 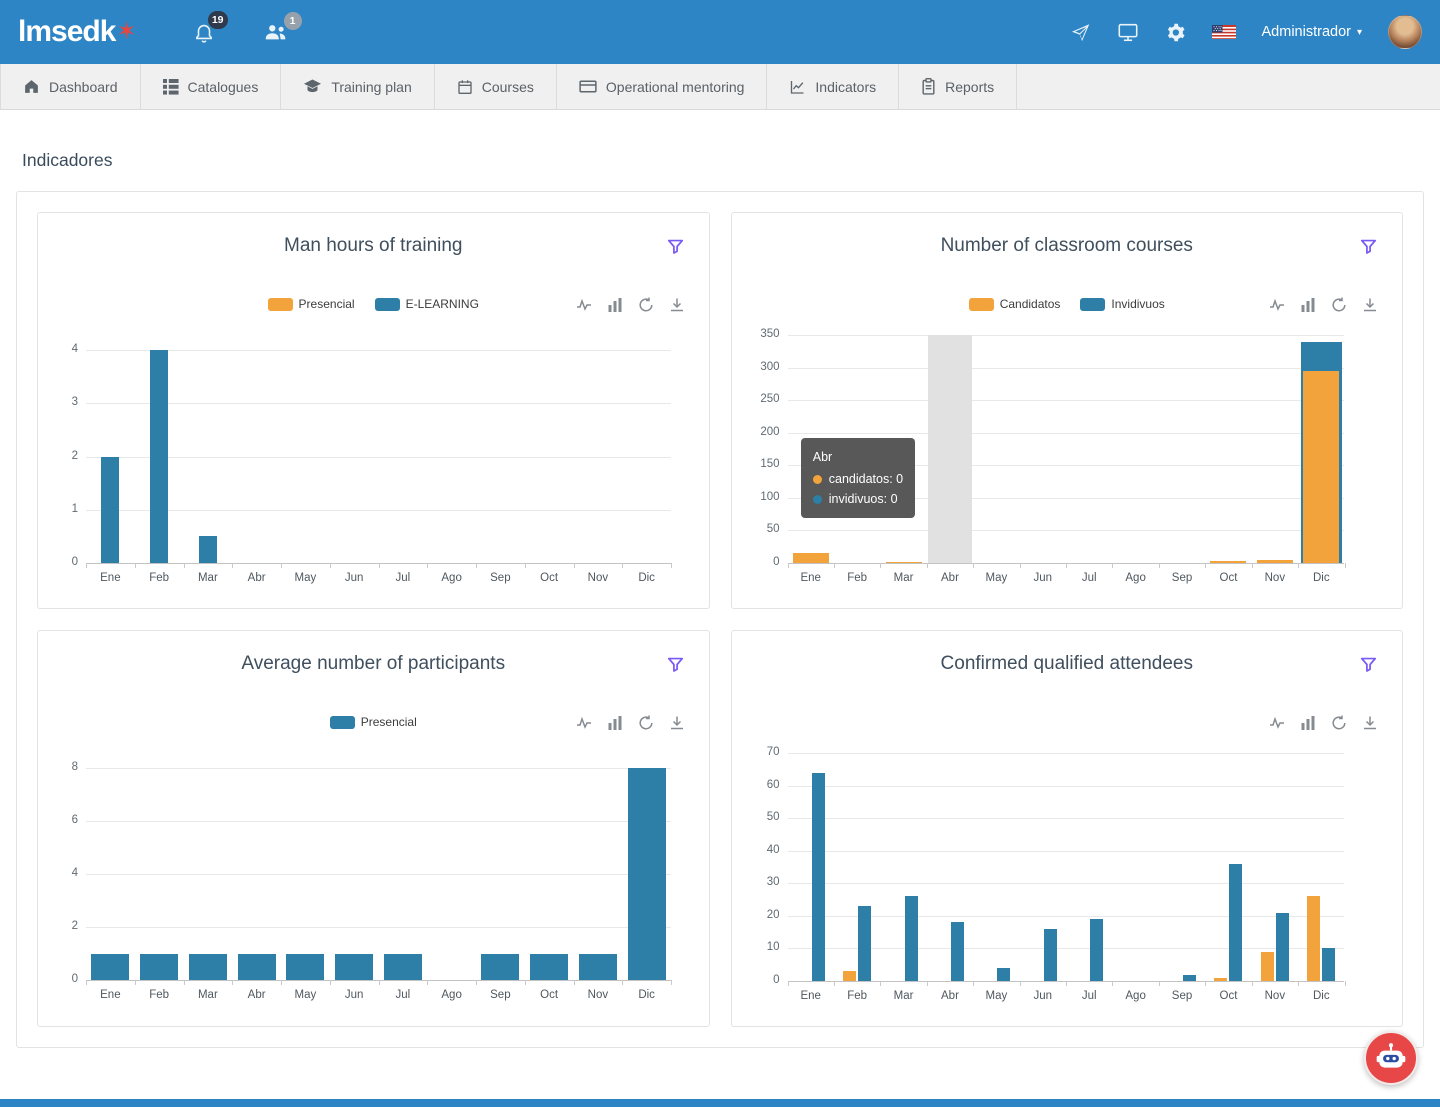 I want to click on bar-individuos-ene, so click(x=818, y=876).